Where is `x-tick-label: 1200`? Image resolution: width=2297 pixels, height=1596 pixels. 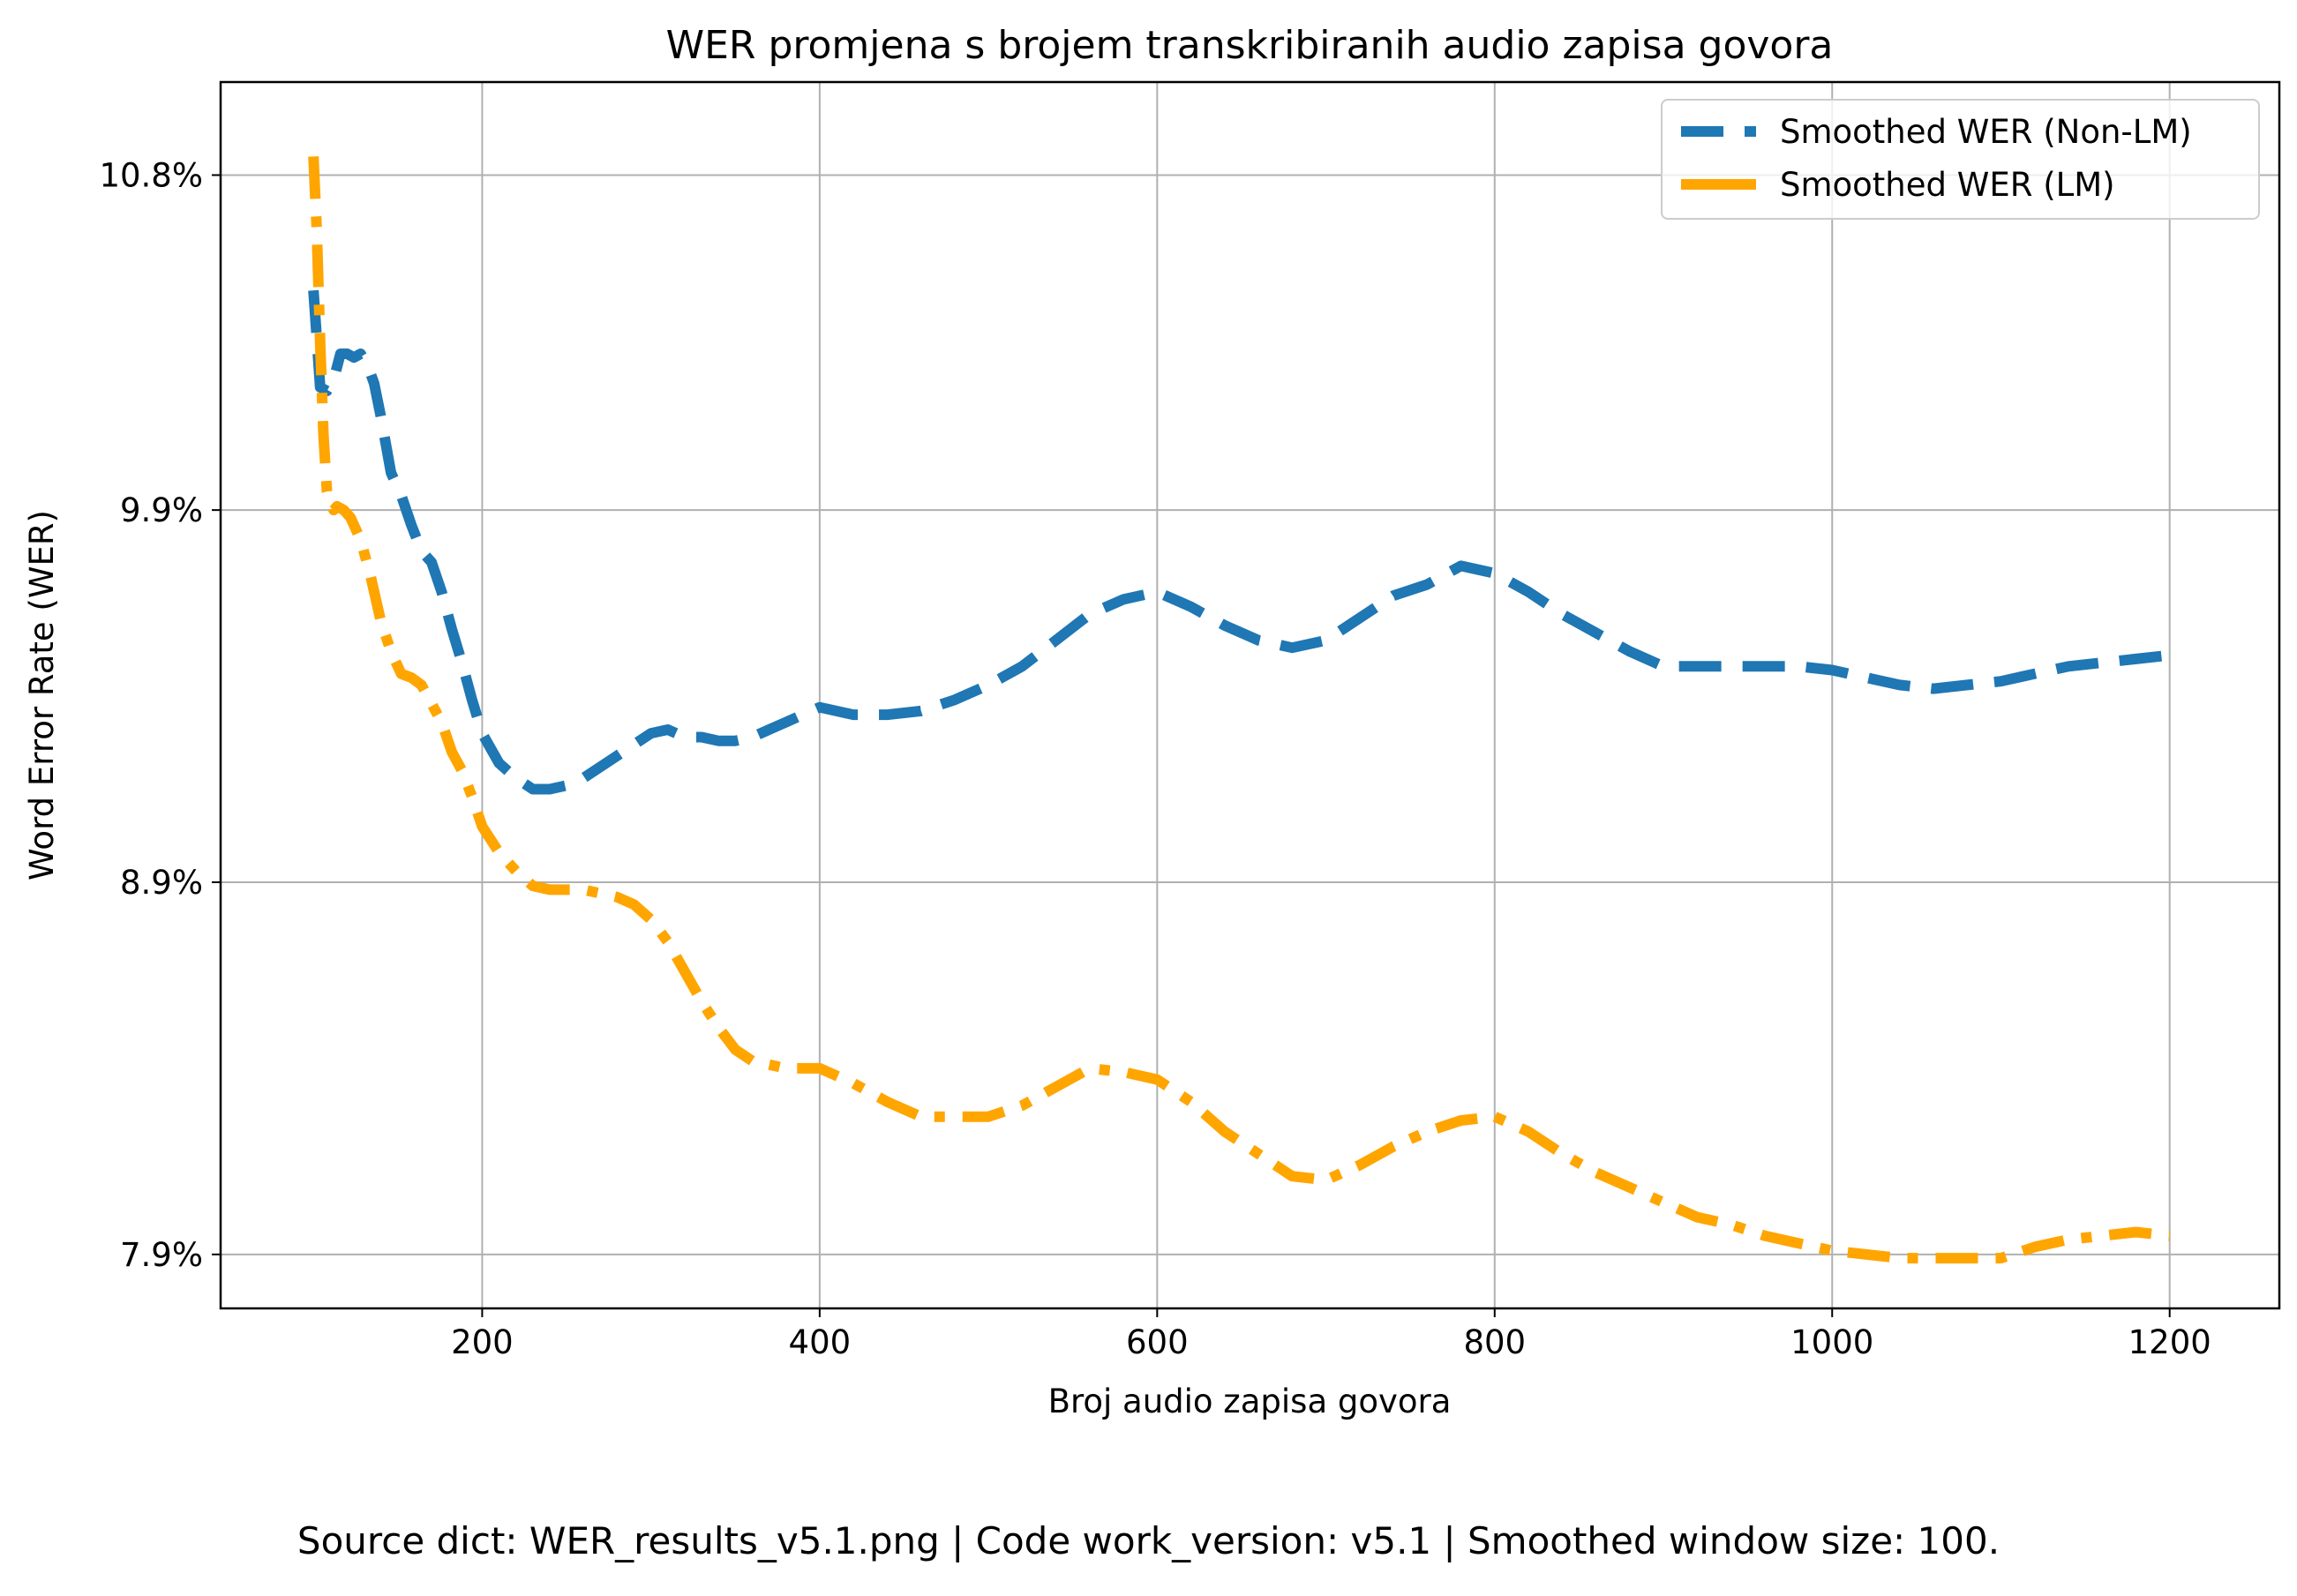 x-tick-label: 1200 is located at coordinates (2169, 1342).